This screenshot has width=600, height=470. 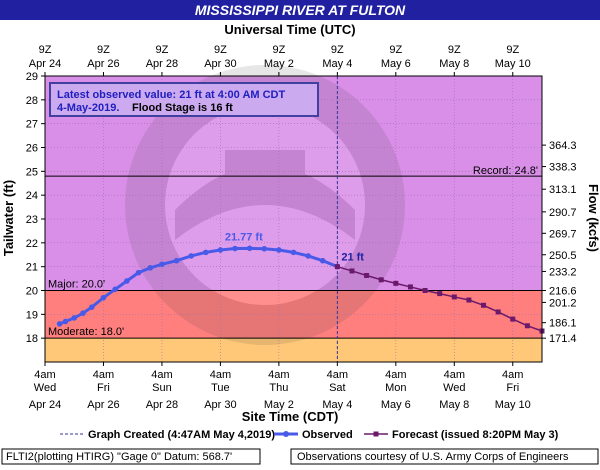 What do you see at coordinates (563, 190) in the screenshot?
I see `flow-tick-label: 313.1` at bounding box center [563, 190].